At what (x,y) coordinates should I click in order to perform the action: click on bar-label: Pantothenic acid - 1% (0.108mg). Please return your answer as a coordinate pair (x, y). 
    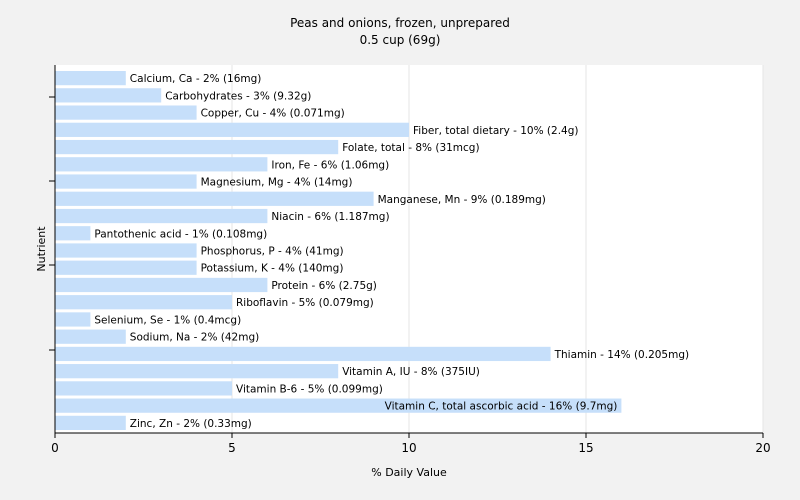
    Looking at the image, I should click on (180, 234).